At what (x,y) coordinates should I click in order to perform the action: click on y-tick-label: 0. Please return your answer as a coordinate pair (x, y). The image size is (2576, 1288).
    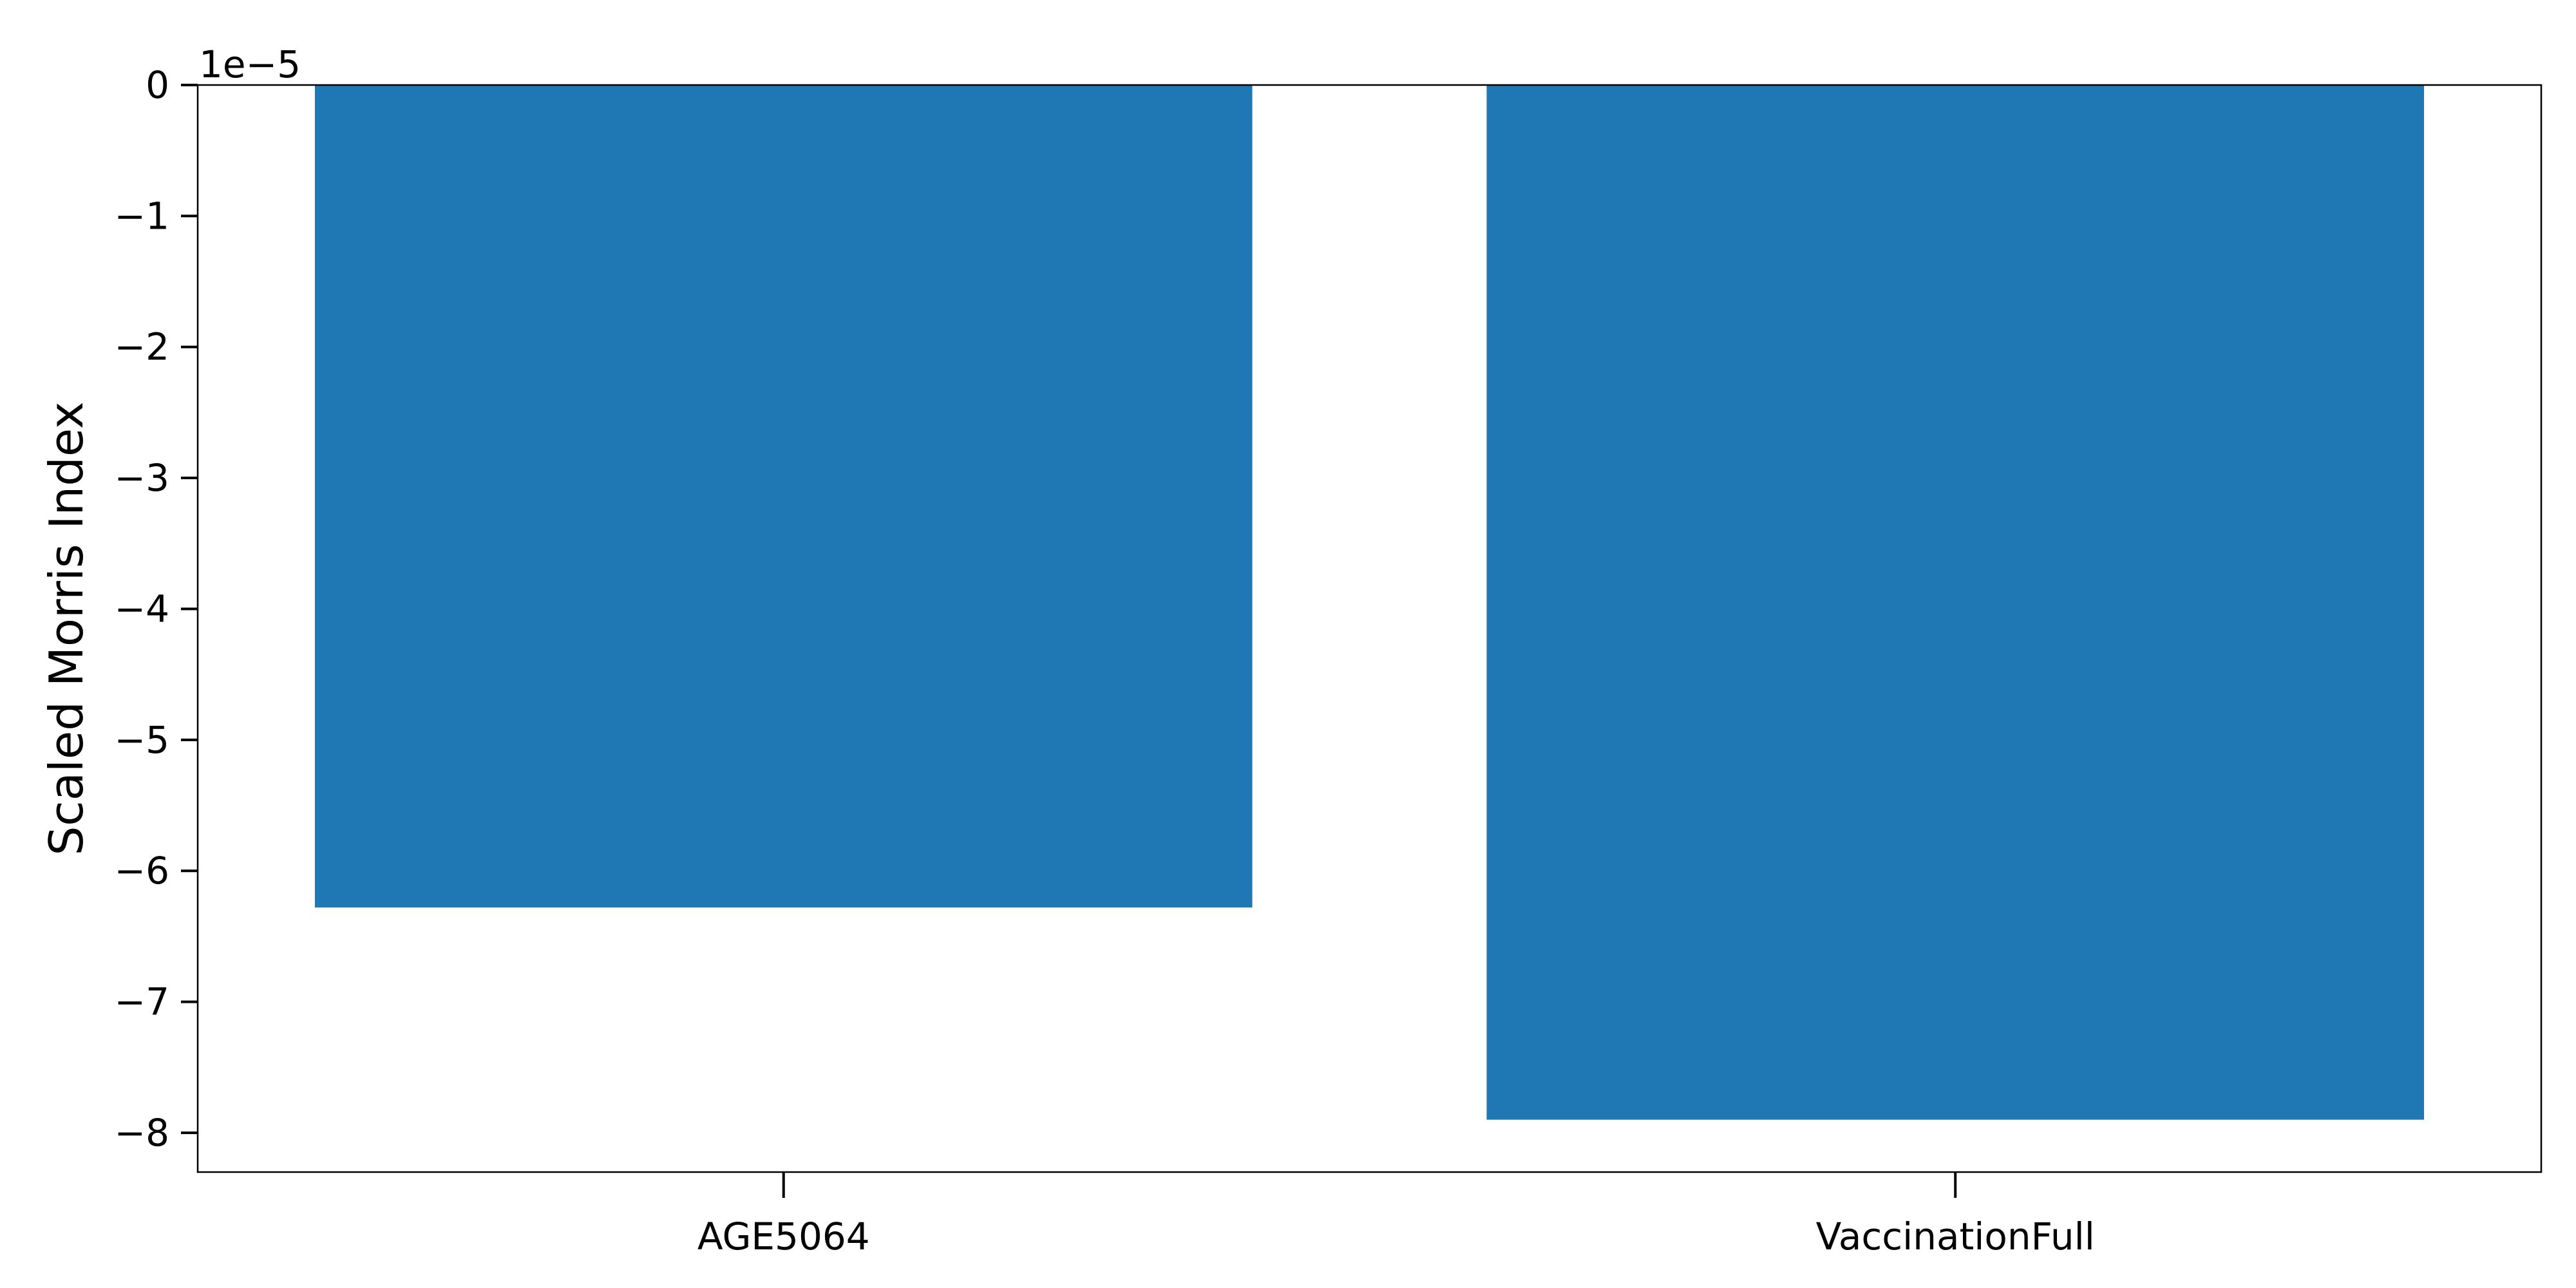
    Looking at the image, I should click on (157, 85).